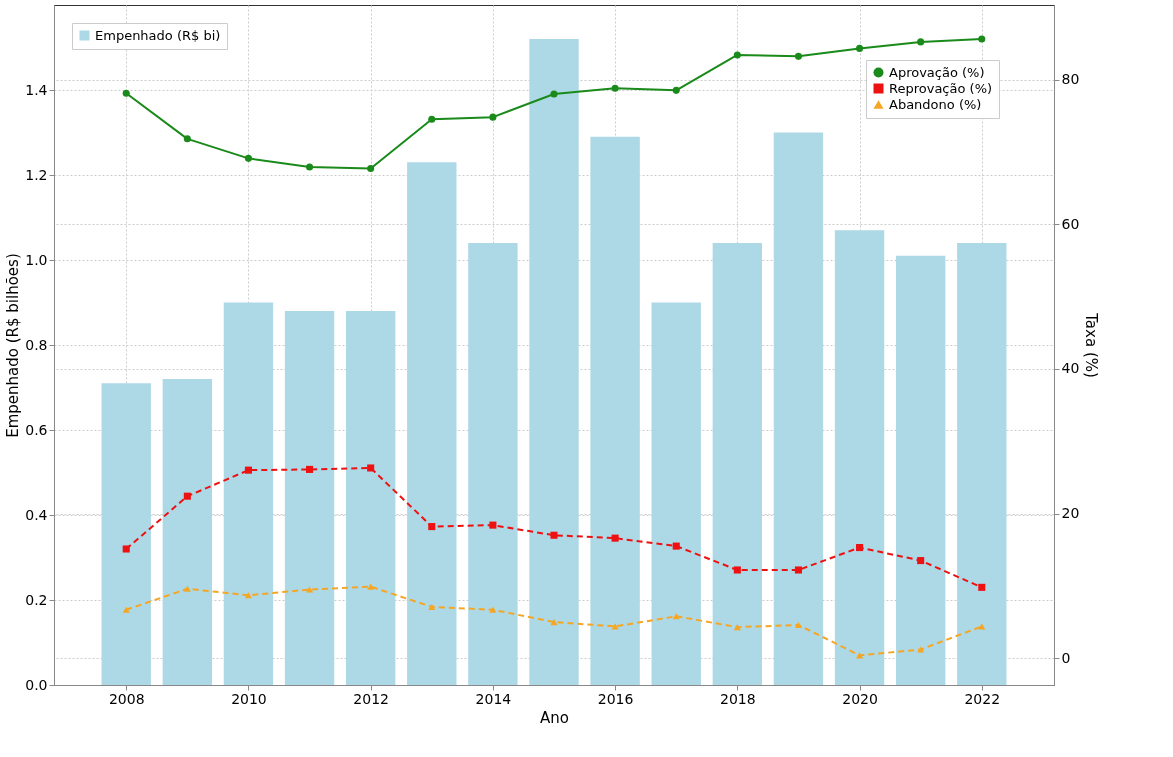 The image size is (1173, 757). What do you see at coordinates (738, 698) in the screenshot?
I see `x-tick-label: 2018` at bounding box center [738, 698].